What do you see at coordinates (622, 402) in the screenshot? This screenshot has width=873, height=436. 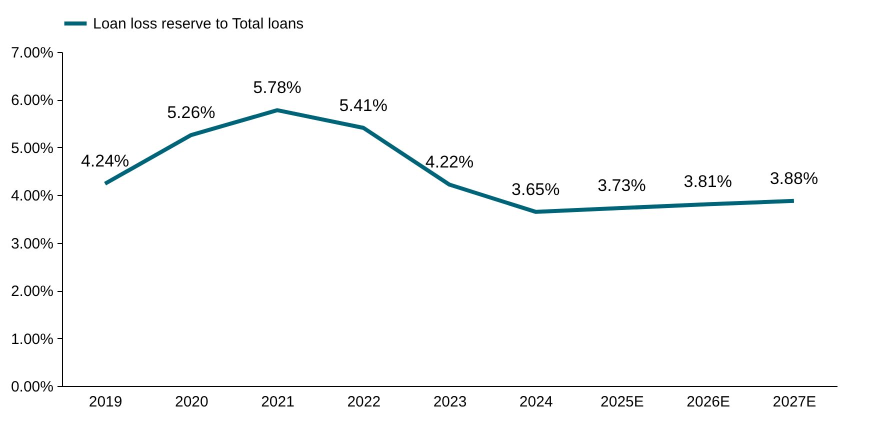 I see `x-tick-label: 2025E` at bounding box center [622, 402].